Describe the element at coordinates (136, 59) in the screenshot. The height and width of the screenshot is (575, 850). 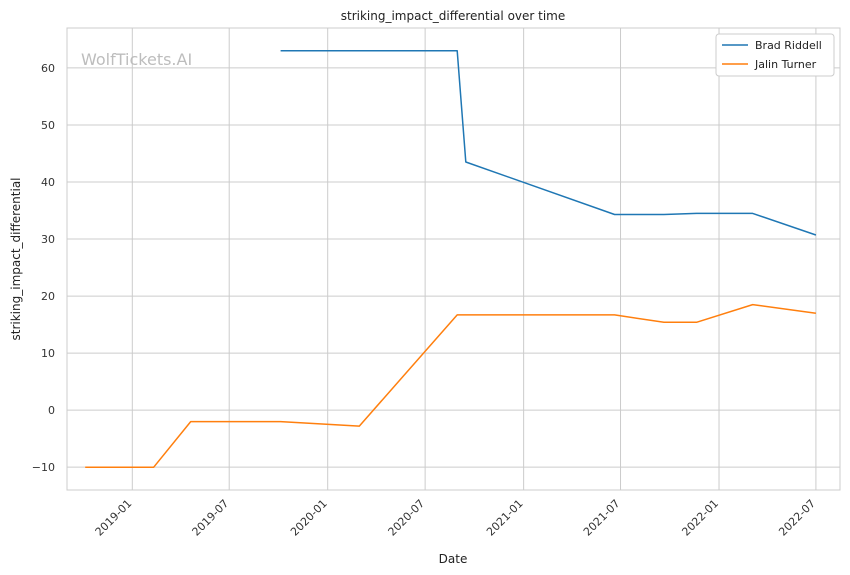
I see `watermark: WolfTickets.AI` at that location.